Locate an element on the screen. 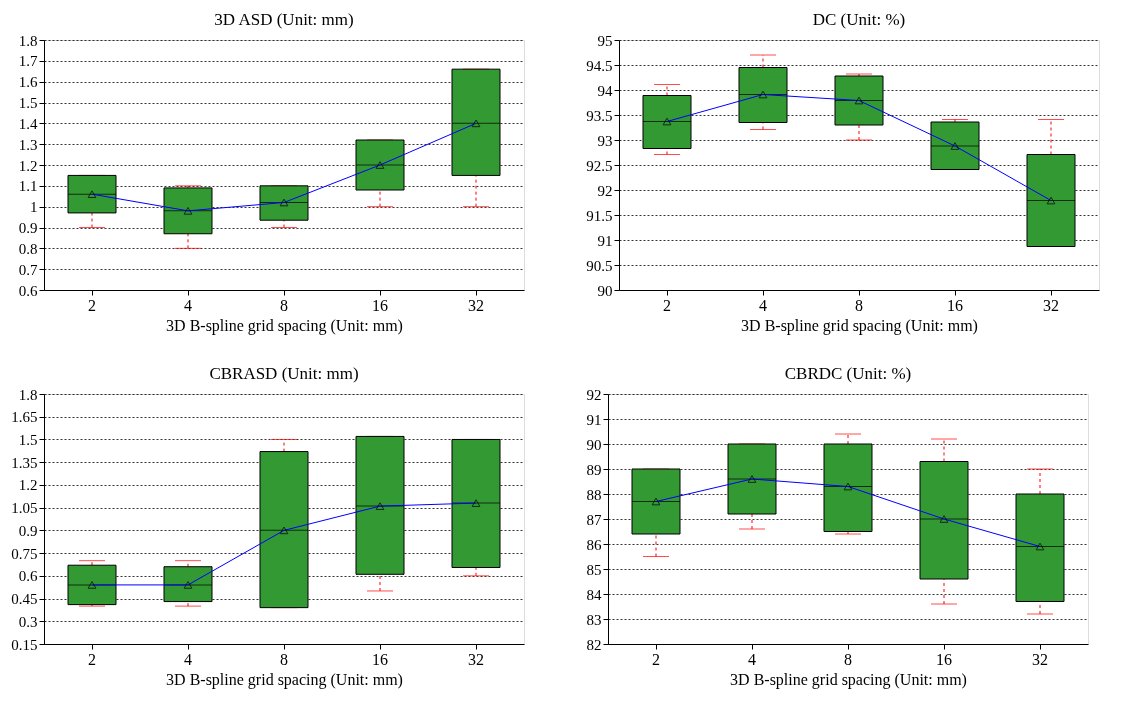 The width and height of the screenshot is (1140, 726). y-tick-label: 90.5 is located at coordinates (599, 265).